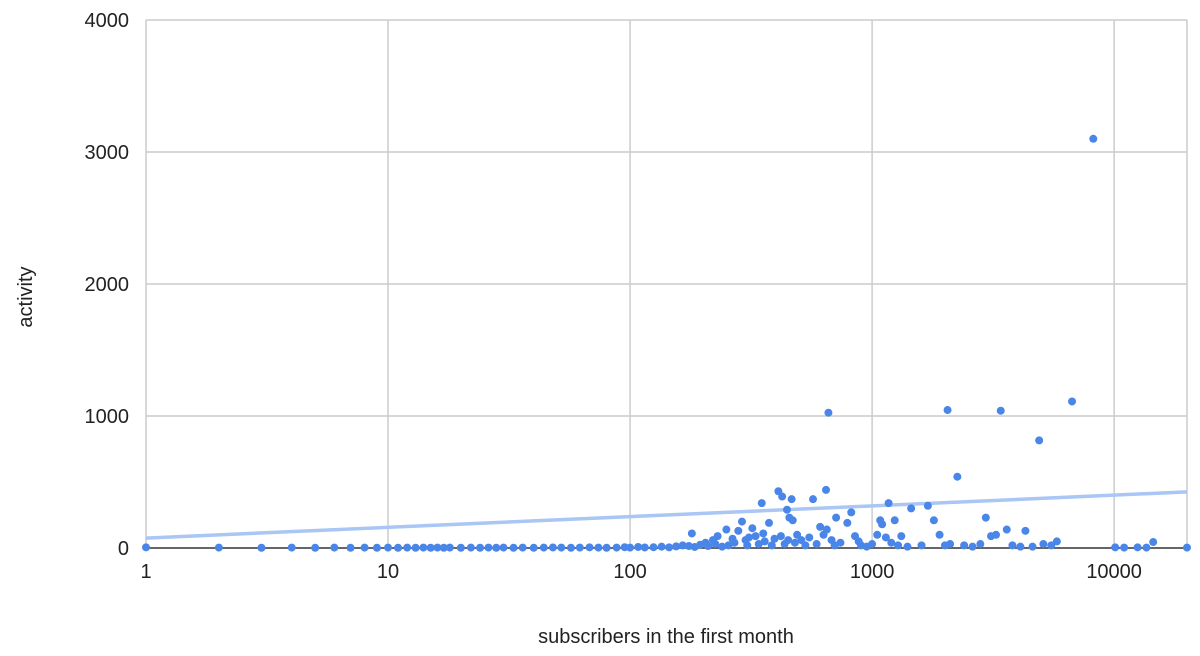  What do you see at coordinates (107, 417) in the screenshot?
I see `y-tick-label: 1000` at bounding box center [107, 417].